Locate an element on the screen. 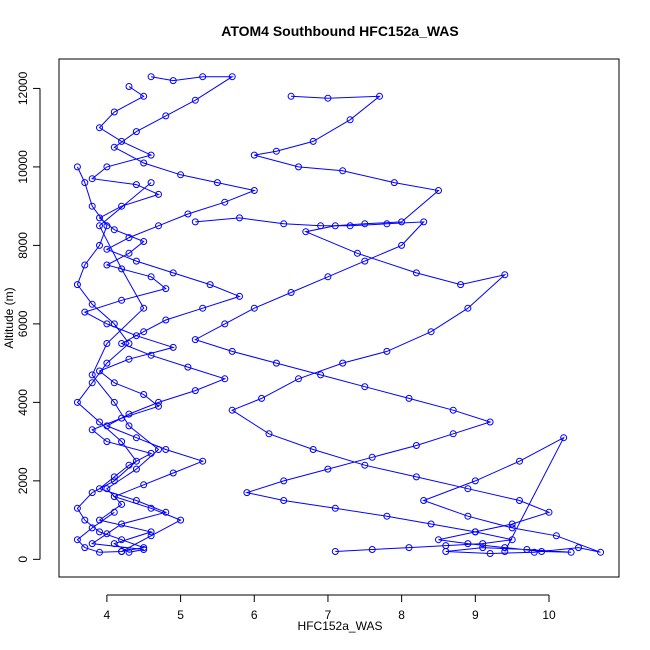 The height and width of the screenshot is (650, 650). x-tick-label: 5 is located at coordinates (180, 615).